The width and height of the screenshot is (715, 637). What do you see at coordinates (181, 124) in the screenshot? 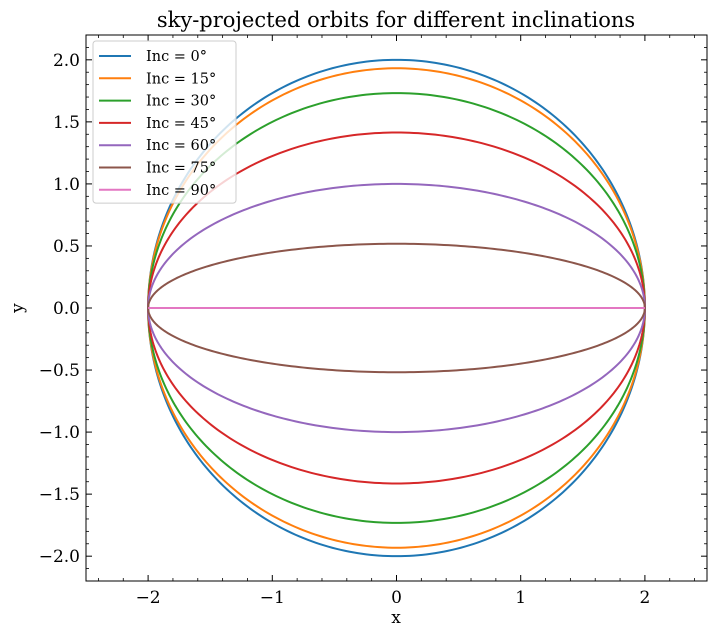
I see `legend-label: Inc = 45°` at bounding box center [181, 124].